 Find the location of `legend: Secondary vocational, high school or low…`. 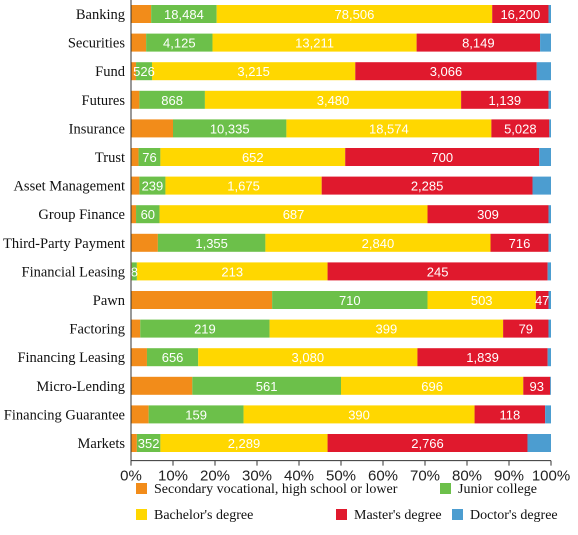

legend: Secondary vocational, high school or low… is located at coordinates (347, 502).